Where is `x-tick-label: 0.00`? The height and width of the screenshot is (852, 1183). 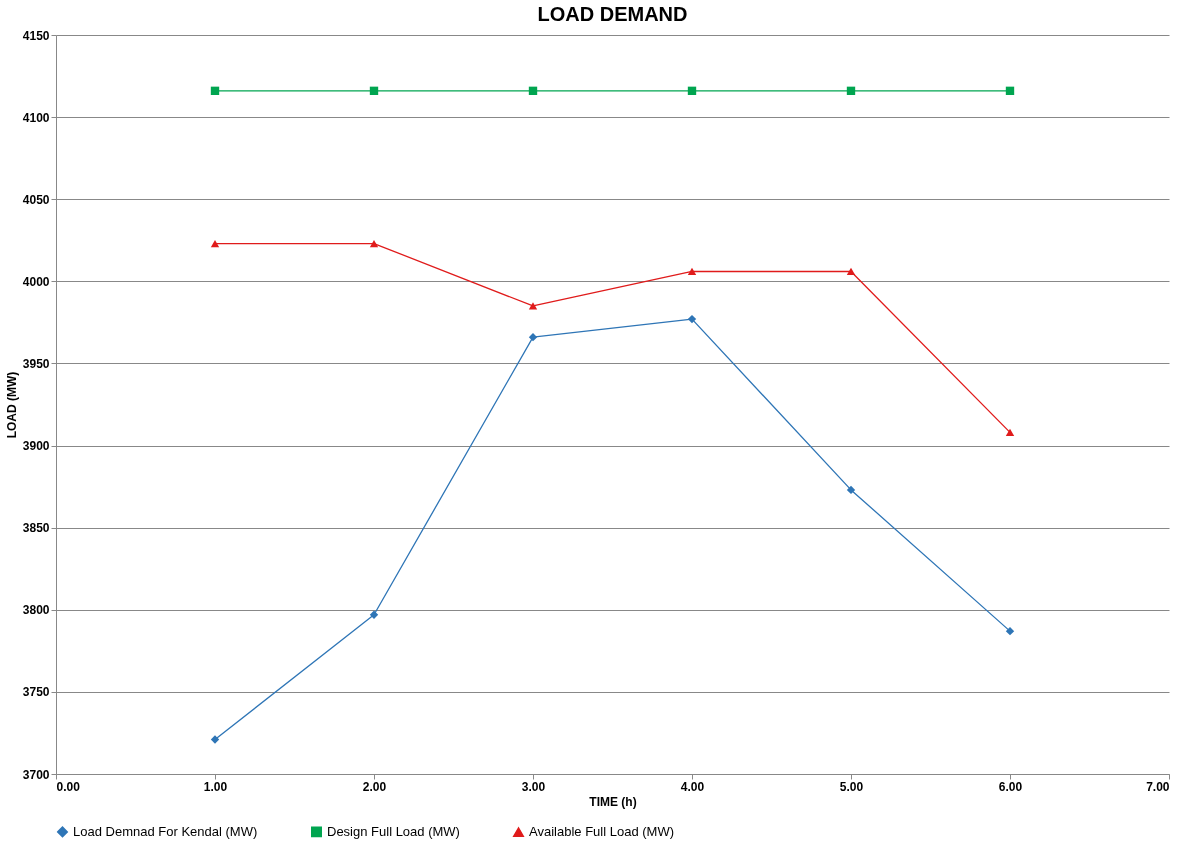
x-tick-label: 0.00 is located at coordinates (68, 786).